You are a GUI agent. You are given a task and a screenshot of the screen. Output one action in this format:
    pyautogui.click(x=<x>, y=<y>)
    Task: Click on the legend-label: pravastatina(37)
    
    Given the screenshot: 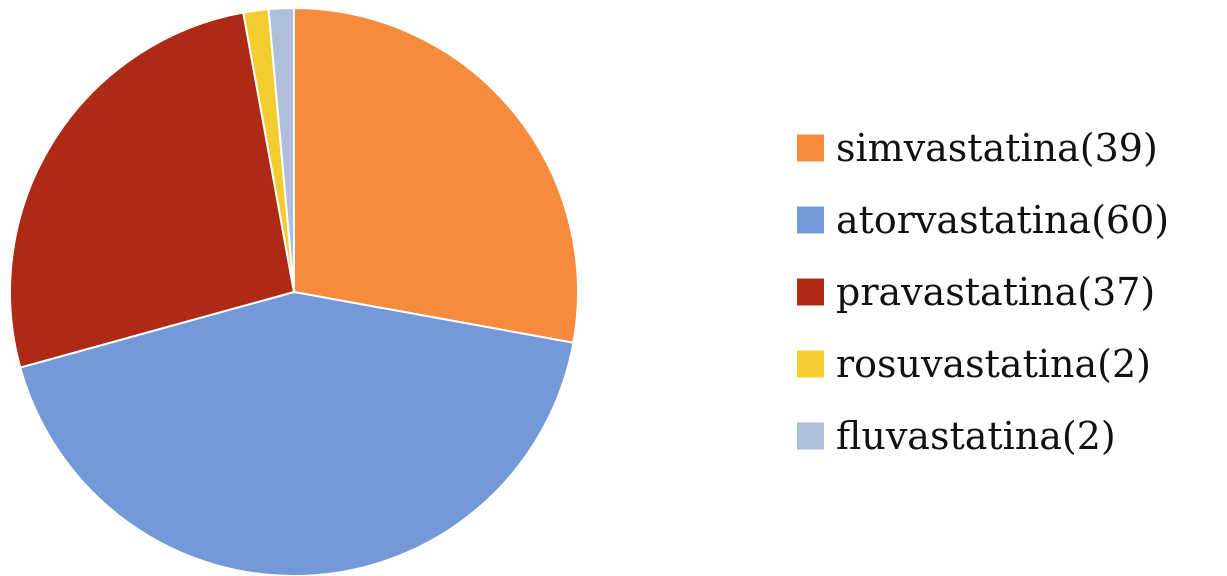 What is the action you would take?
    pyautogui.click(x=995, y=292)
    